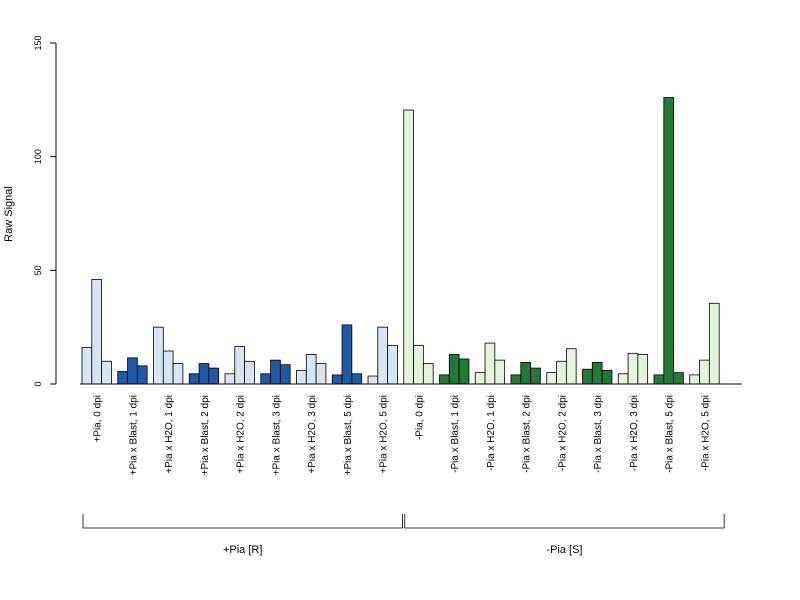  Describe the element at coordinates (242, 550) in the screenshot. I see `group-label: +Pia [R]` at that location.